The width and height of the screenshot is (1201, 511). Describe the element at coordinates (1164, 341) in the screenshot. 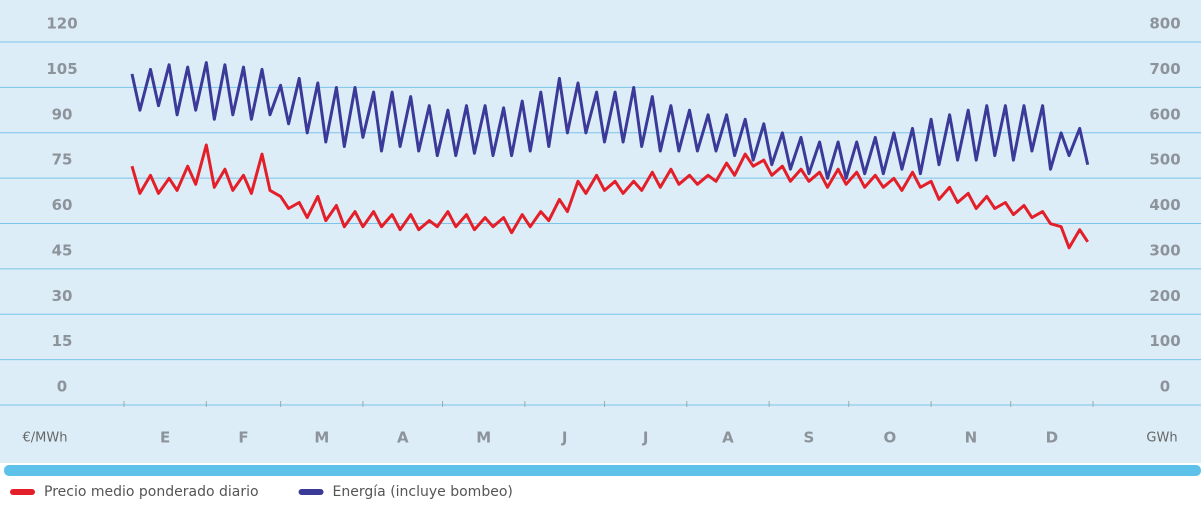

I see `y2-tick-label: 100` at that location.